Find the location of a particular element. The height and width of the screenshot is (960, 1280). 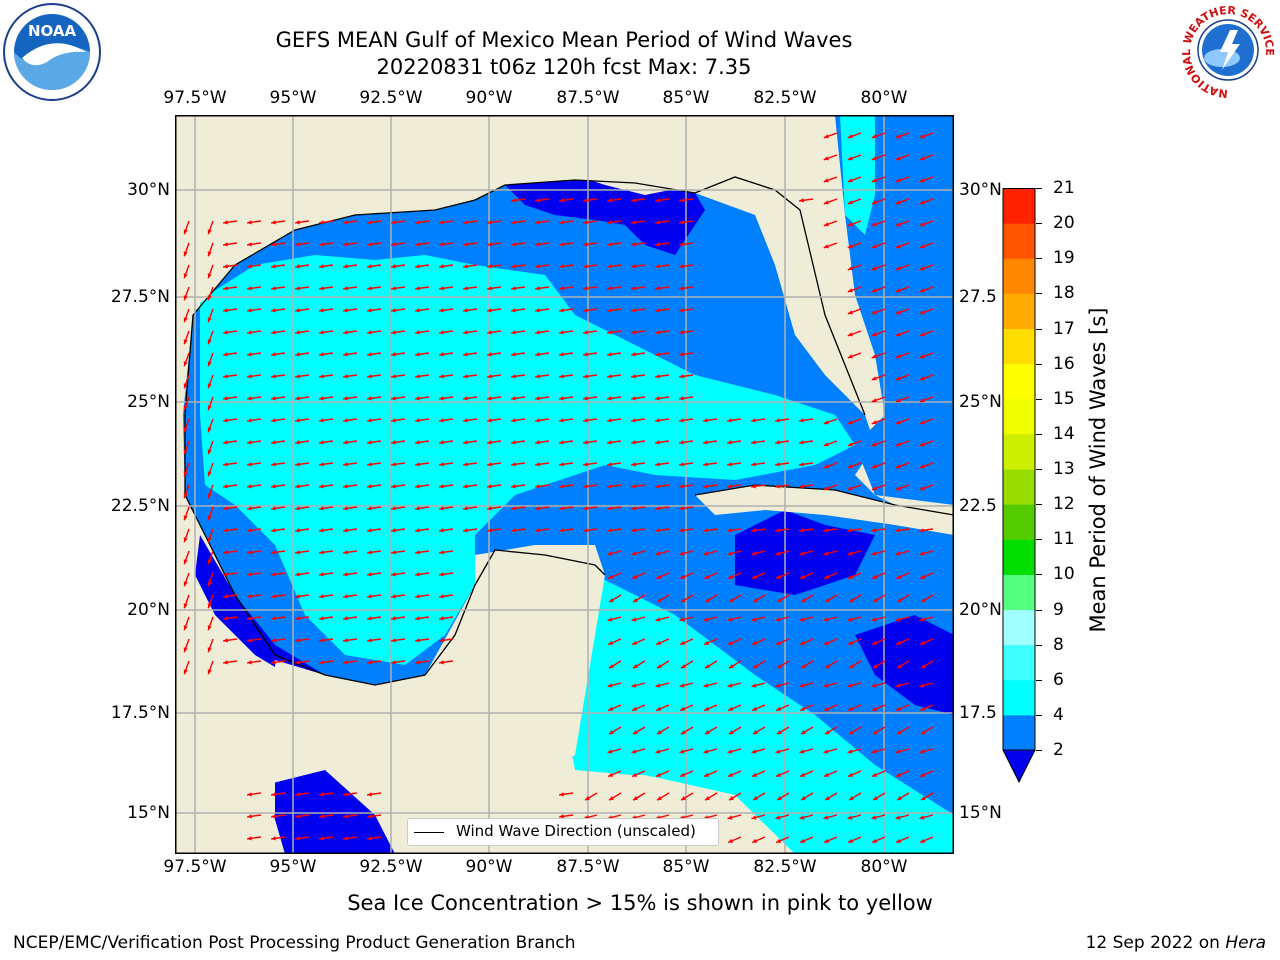

lon-tick-top: 95°W is located at coordinates (293, 98).